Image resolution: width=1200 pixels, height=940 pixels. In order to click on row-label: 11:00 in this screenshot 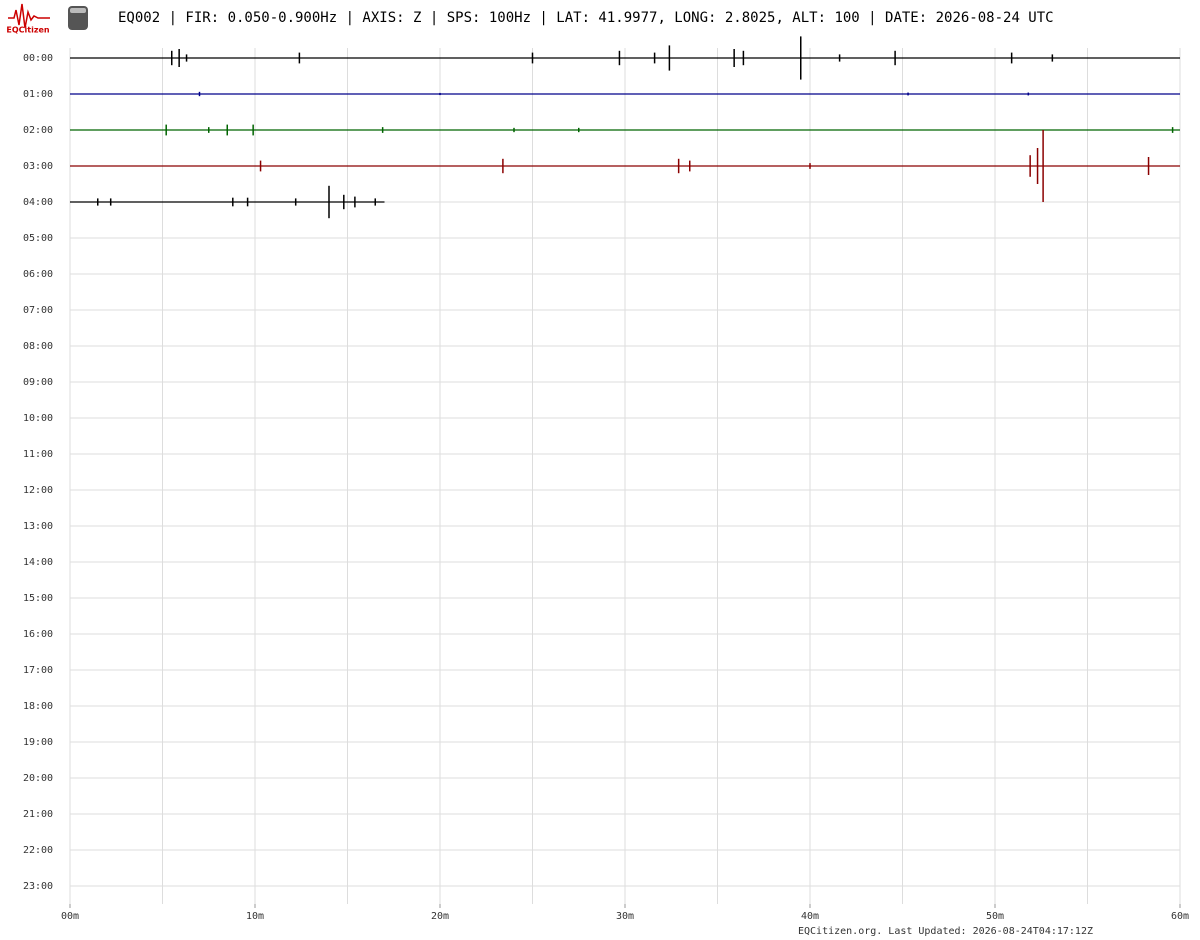, I will do `click(38, 454)`.